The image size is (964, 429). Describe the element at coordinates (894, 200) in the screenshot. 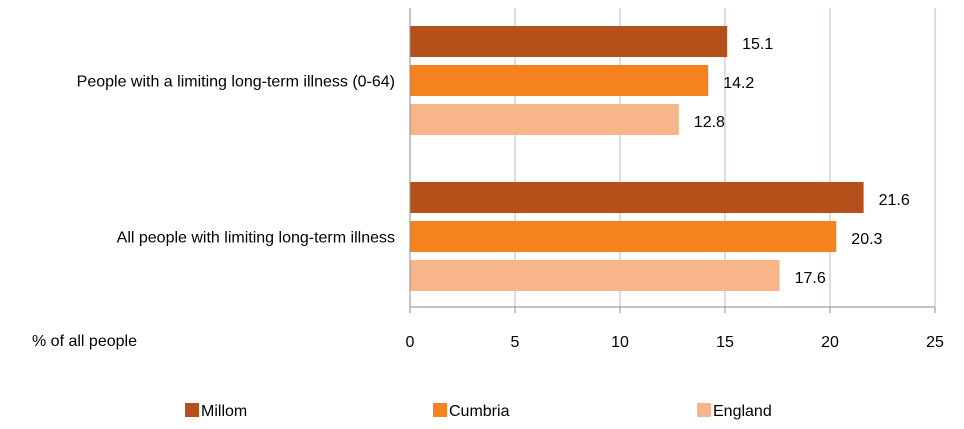

I see `data-label: 21.6` at that location.